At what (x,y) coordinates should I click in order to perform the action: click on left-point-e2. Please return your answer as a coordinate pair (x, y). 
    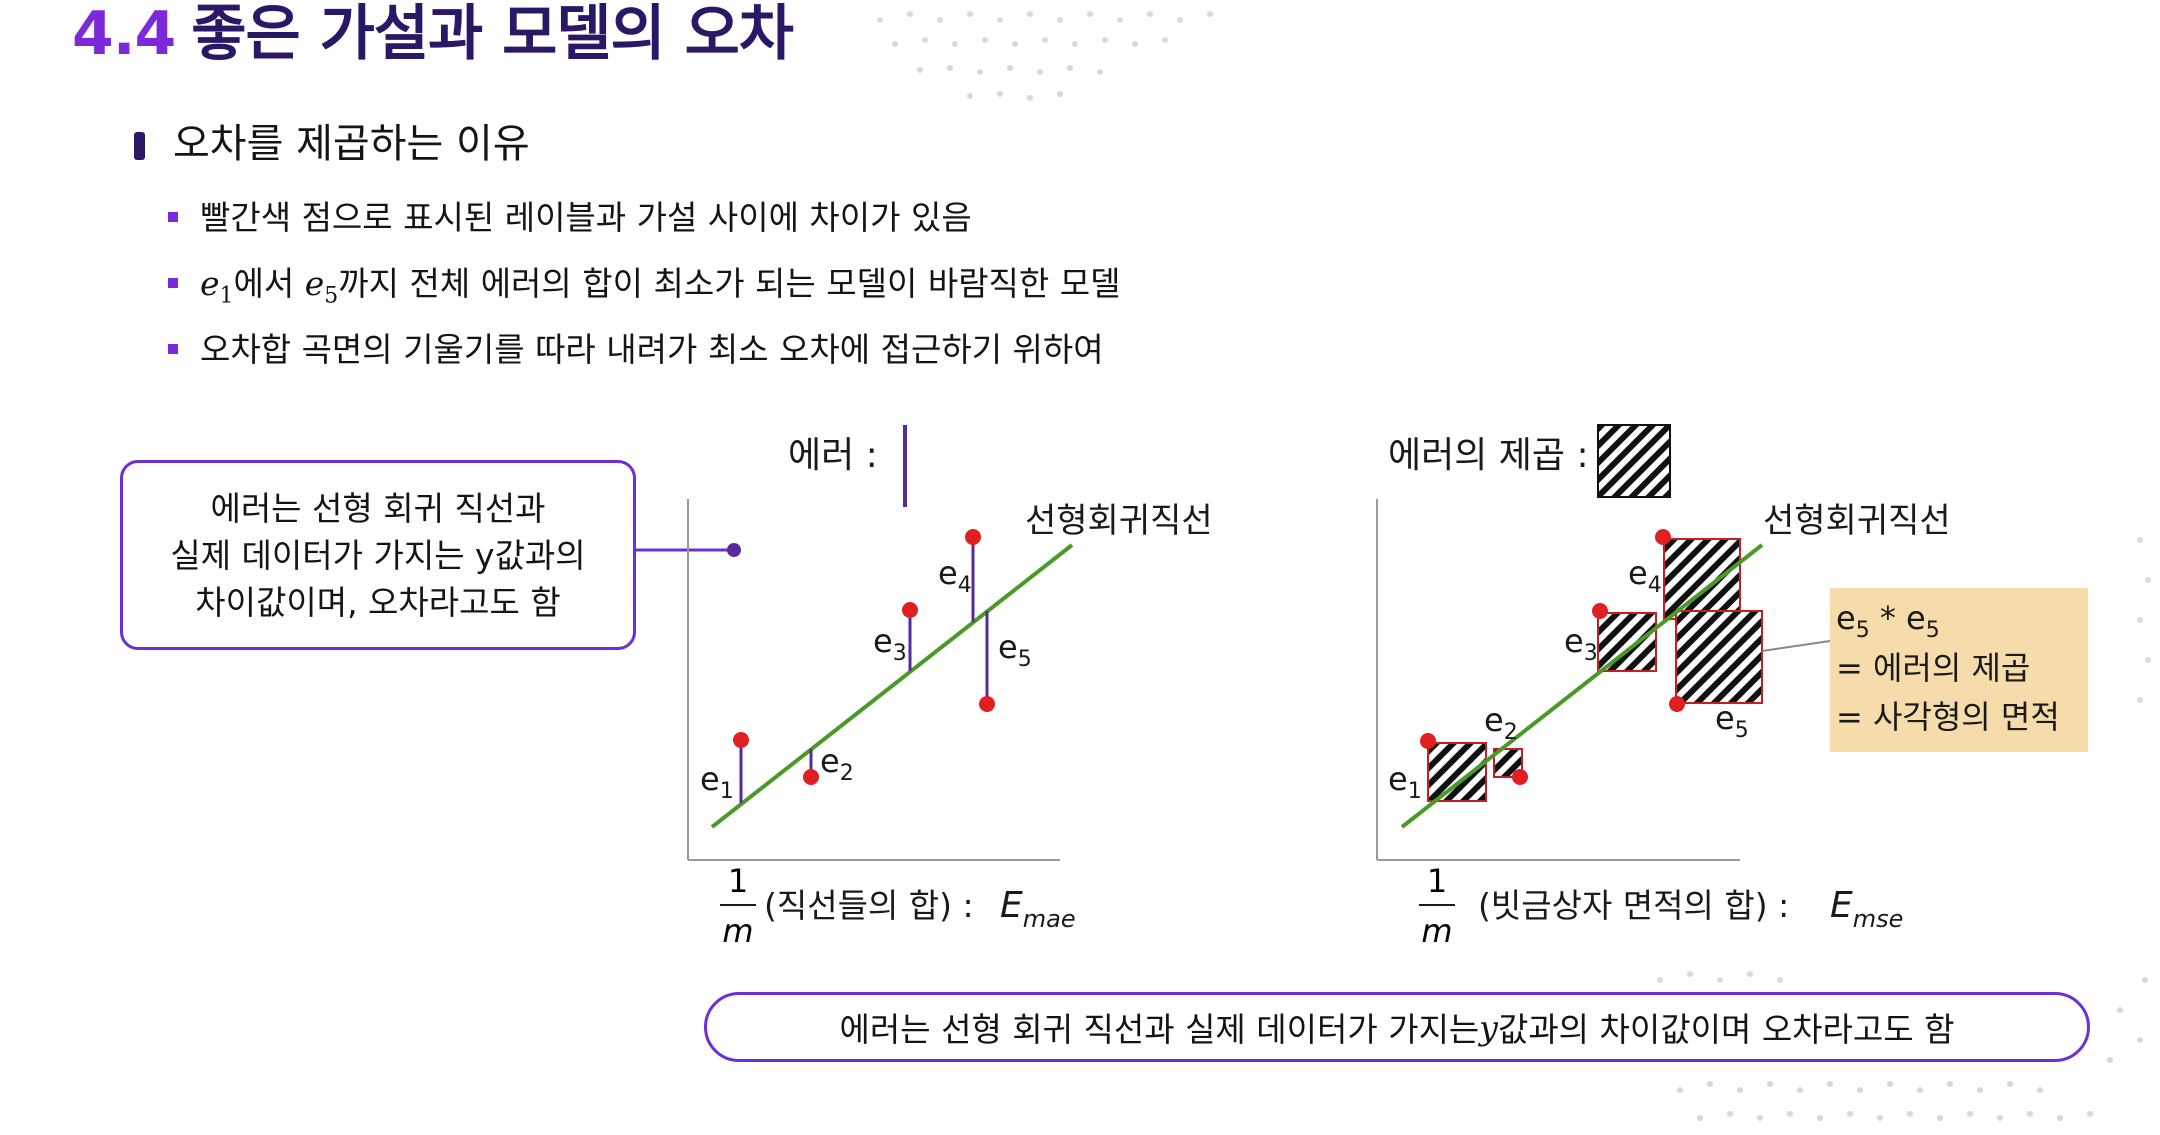
    Looking at the image, I should click on (811, 777).